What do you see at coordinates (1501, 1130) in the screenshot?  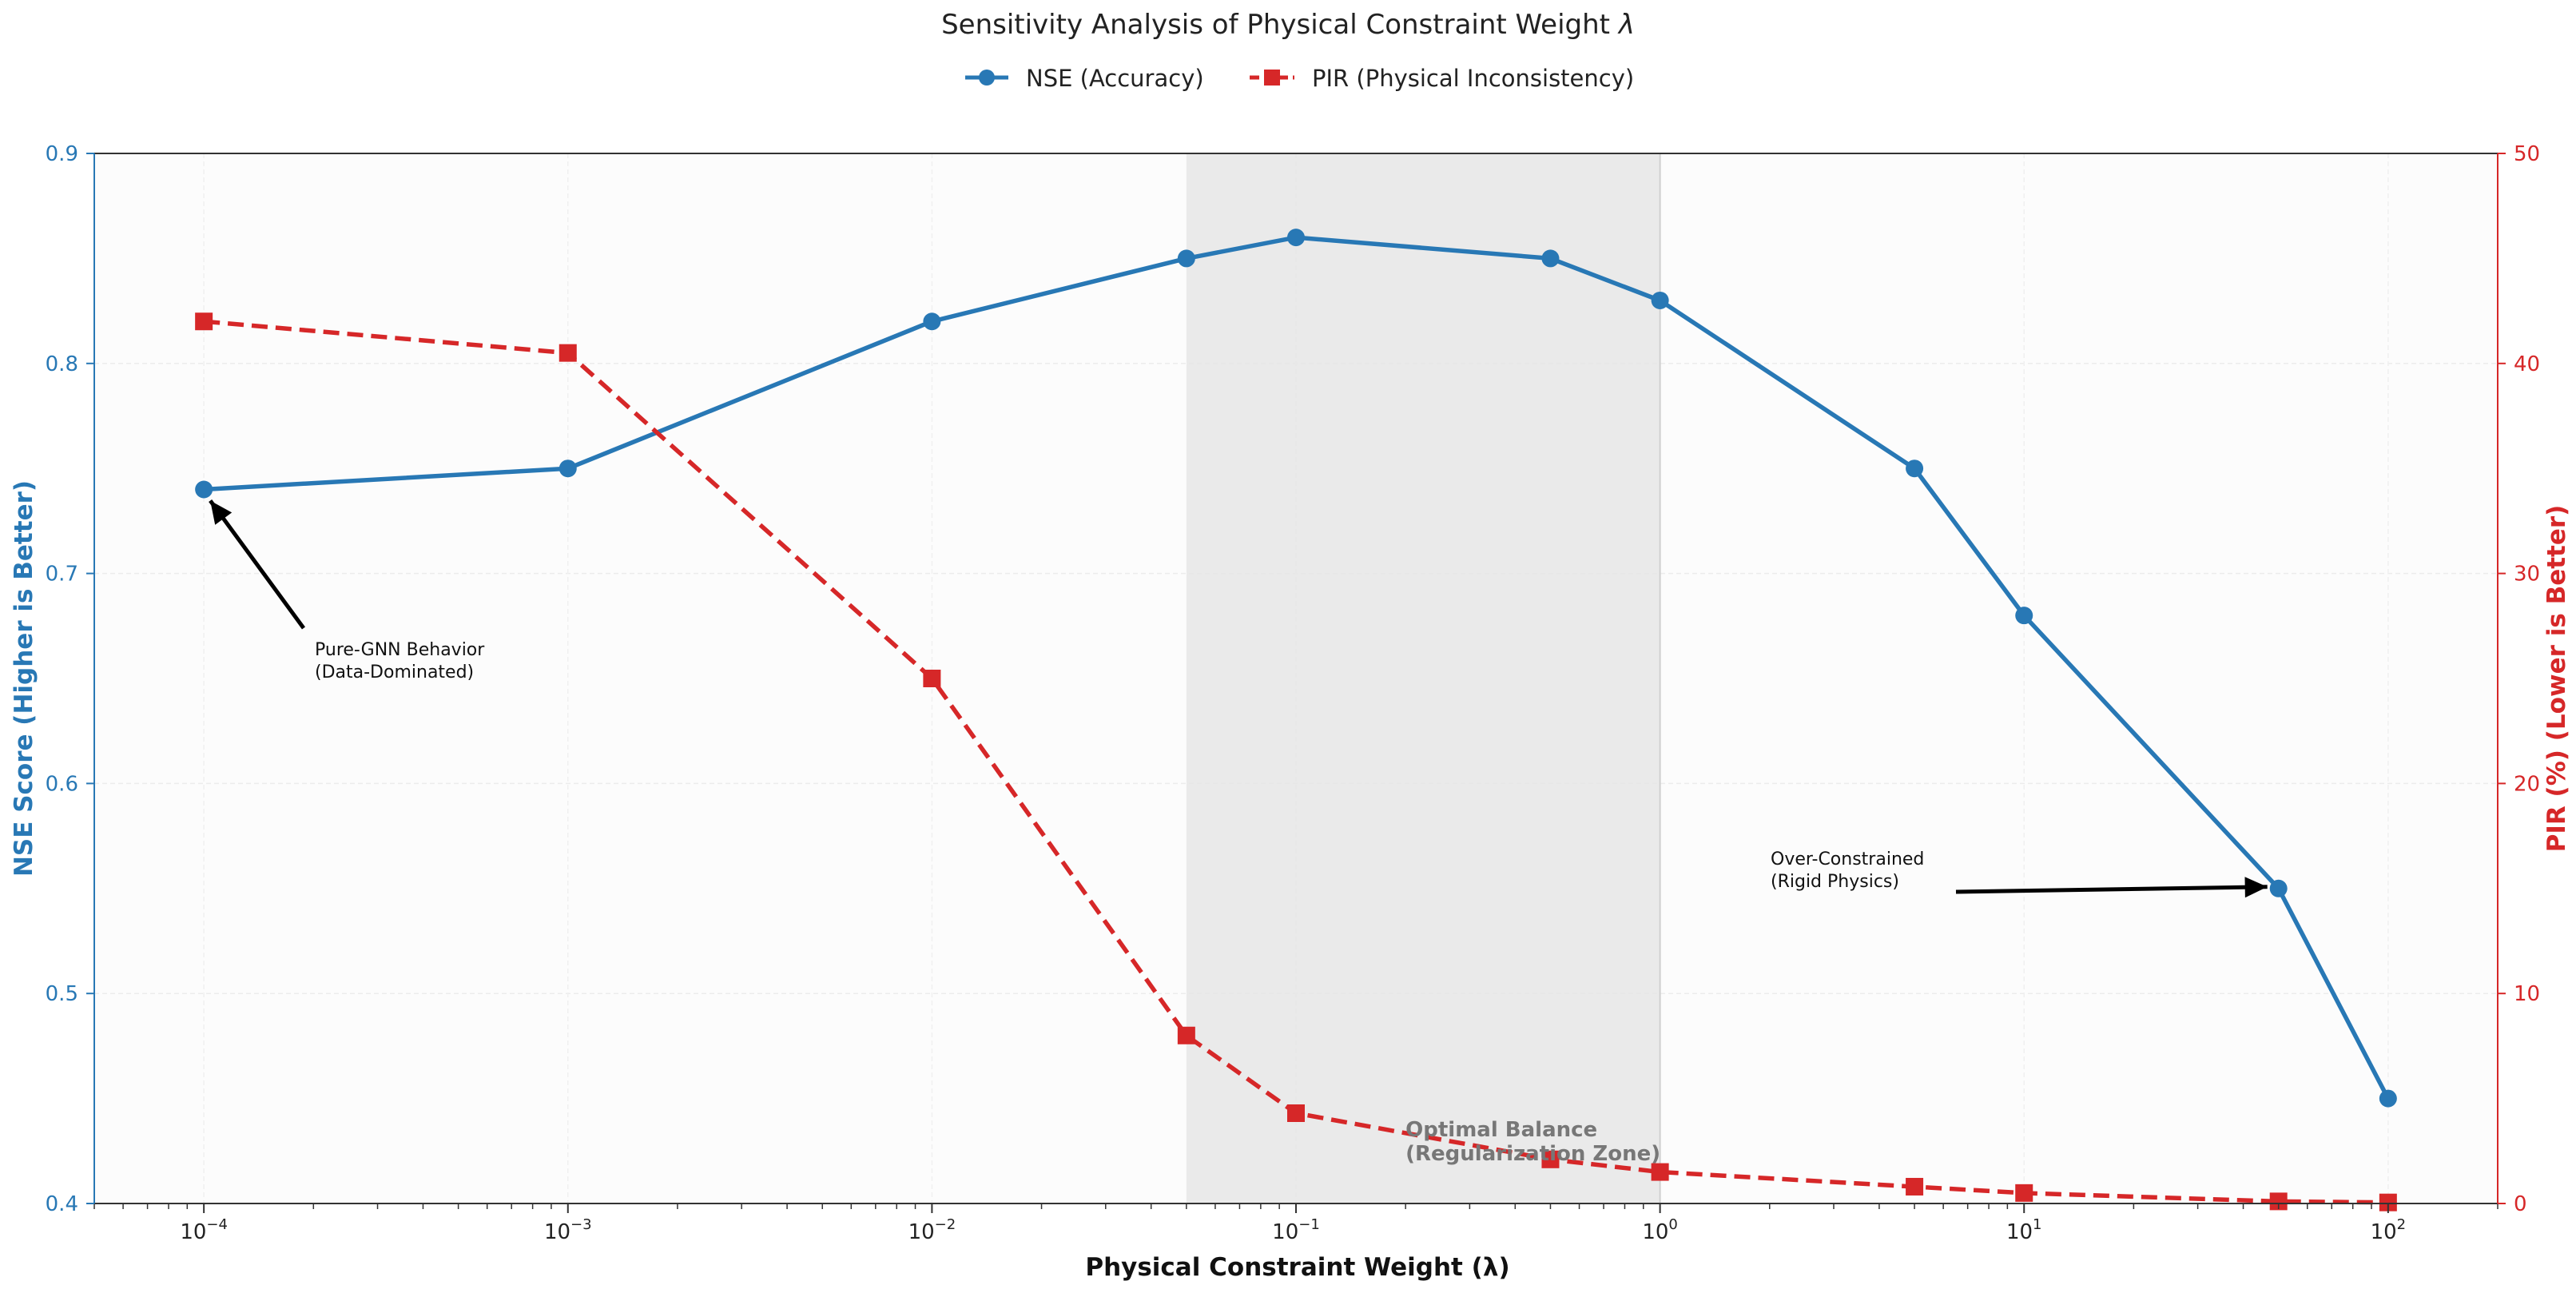 I see `optimal-zone-label: Optimal Balance` at bounding box center [1501, 1130].